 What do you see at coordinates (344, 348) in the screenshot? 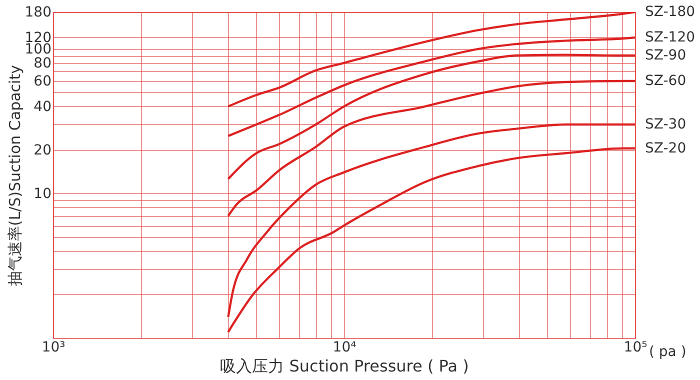
I see `x-tick-label: 10⁴` at bounding box center [344, 348].